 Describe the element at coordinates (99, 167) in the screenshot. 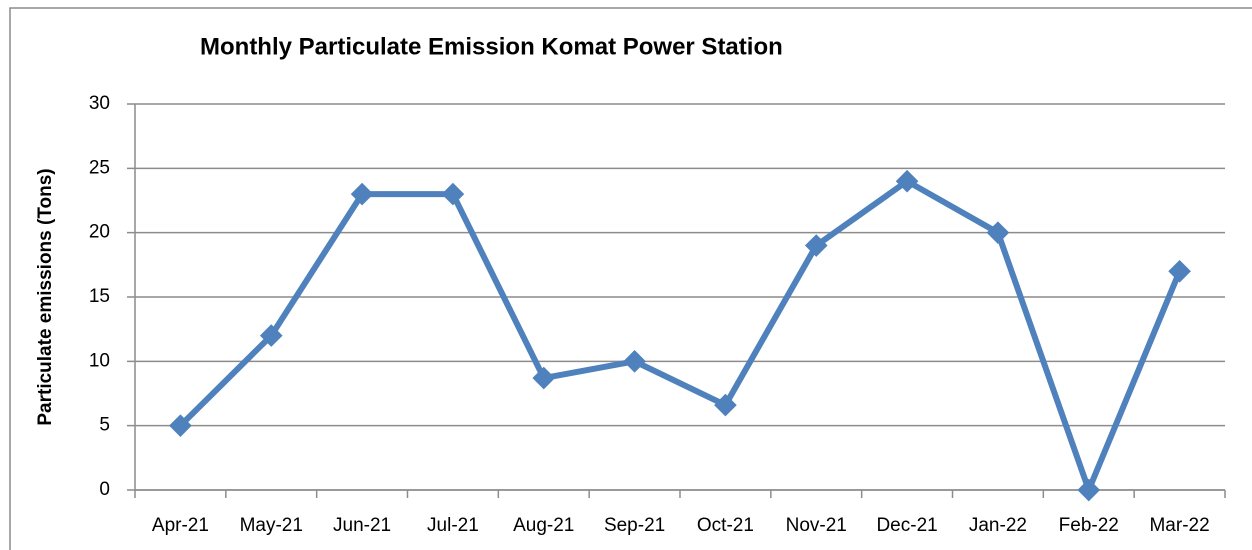

I see `y-tick-label: 25` at that location.